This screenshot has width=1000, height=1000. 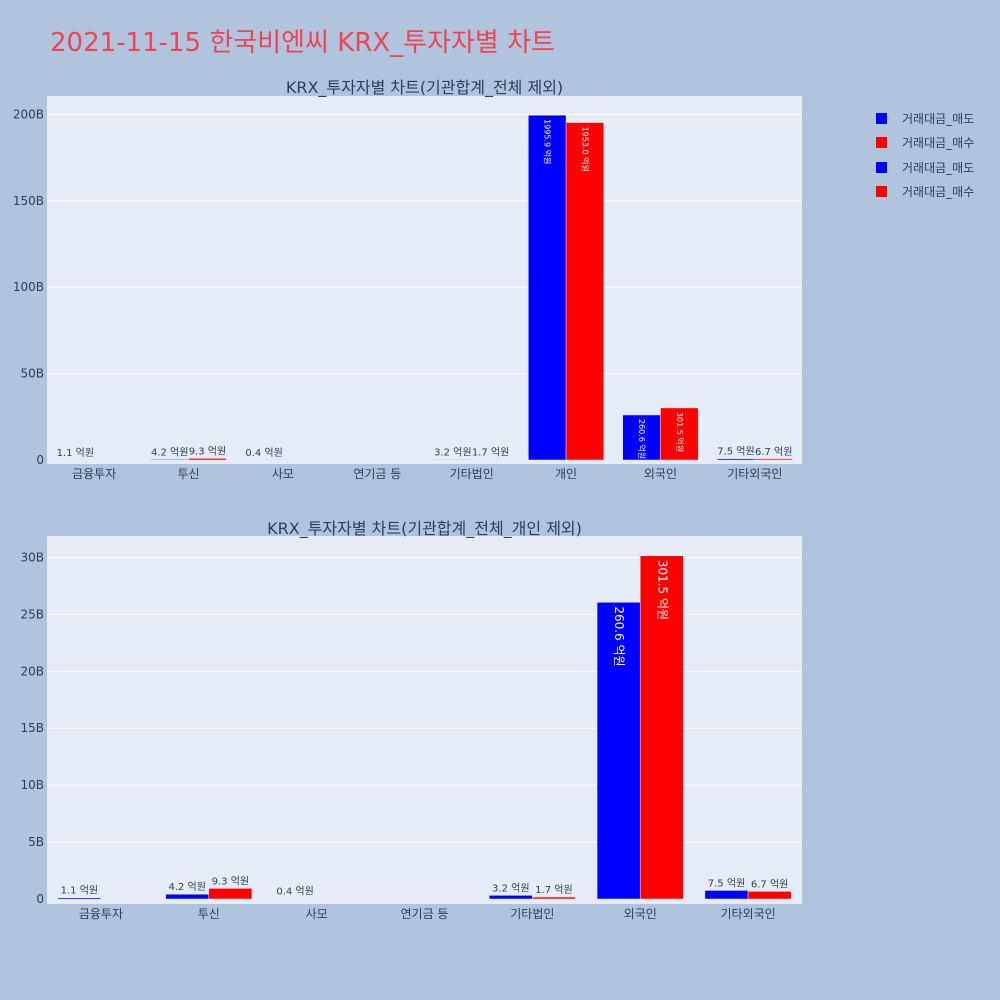 What do you see at coordinates (566, 474) in the screenshot?
I see `x-tick-label: 개인` at bounding box center [566, 474].